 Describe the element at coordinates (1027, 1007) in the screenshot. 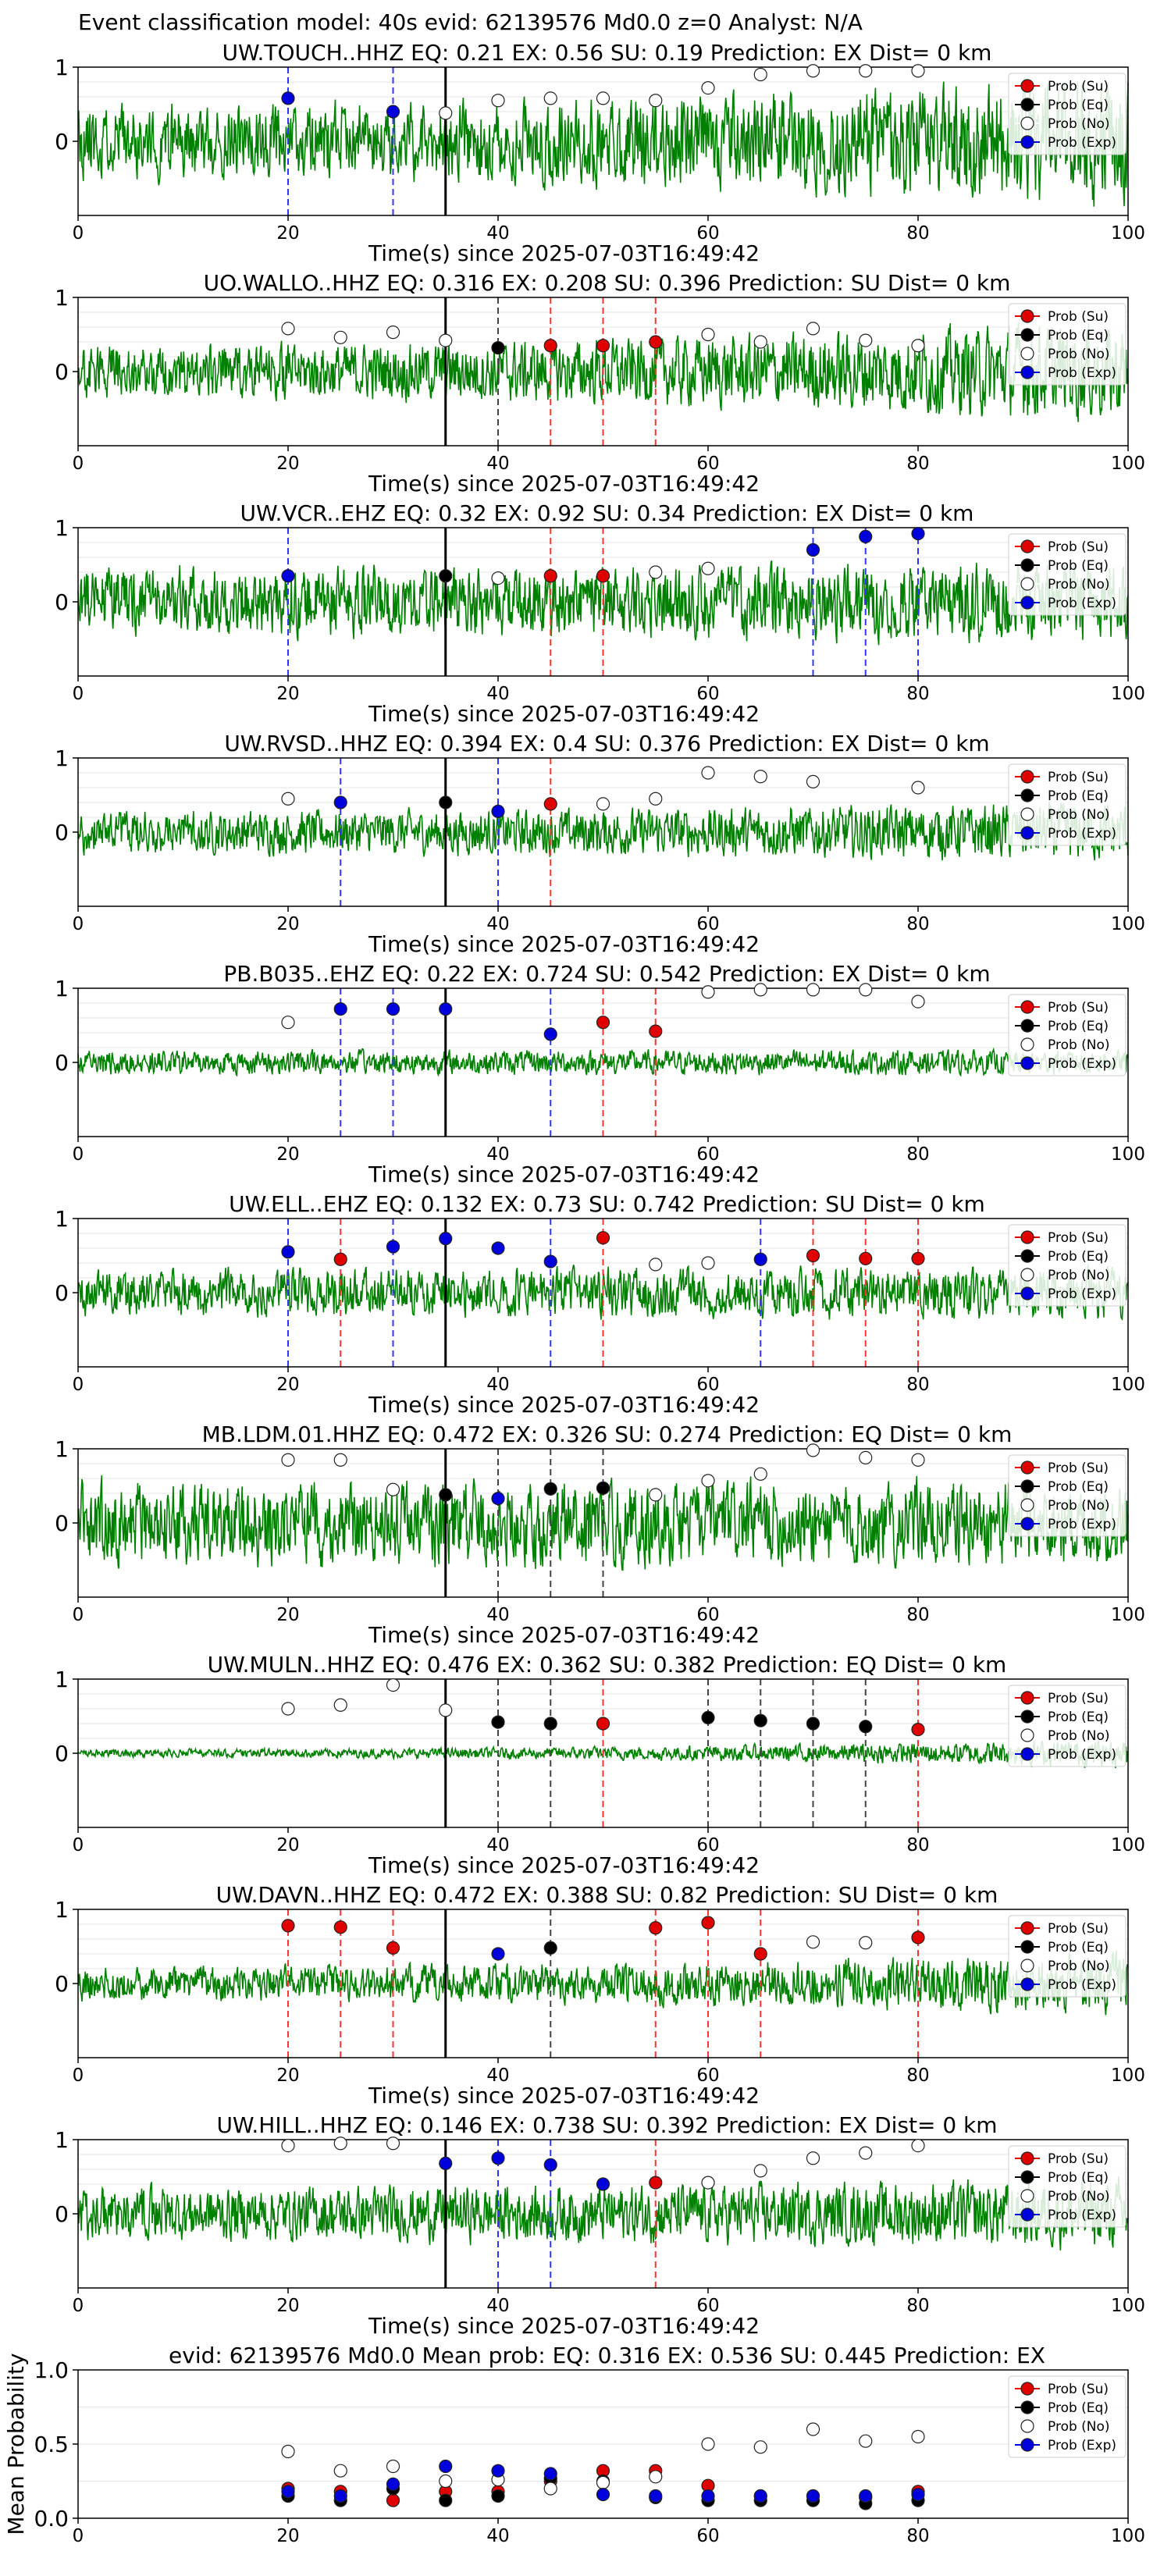

I see `legend-marker-su` at that location.